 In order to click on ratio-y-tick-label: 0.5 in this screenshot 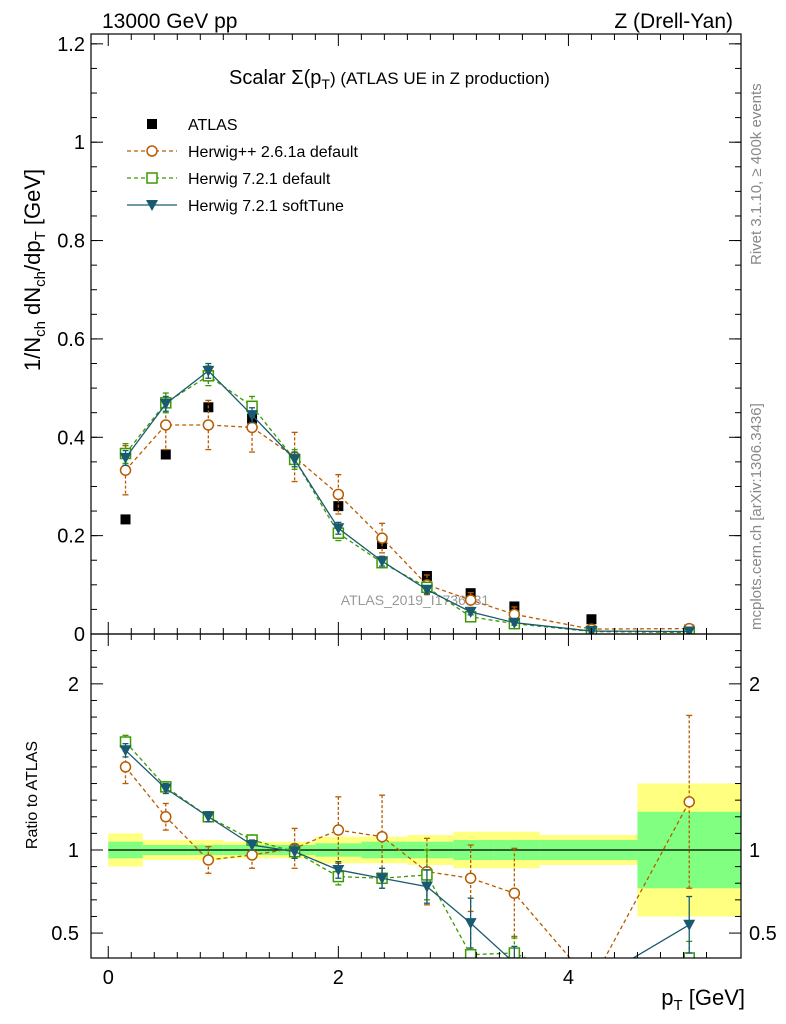, I will do `click(65, 934)`.